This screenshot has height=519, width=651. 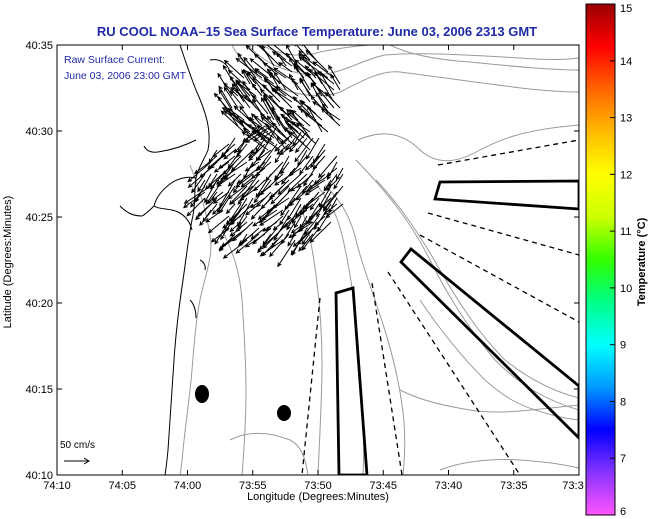 What do you see at coordinates (626, 175) in the screenshot?
I see `colorbar-tick-label: 12` at bounding box center [626, 175].